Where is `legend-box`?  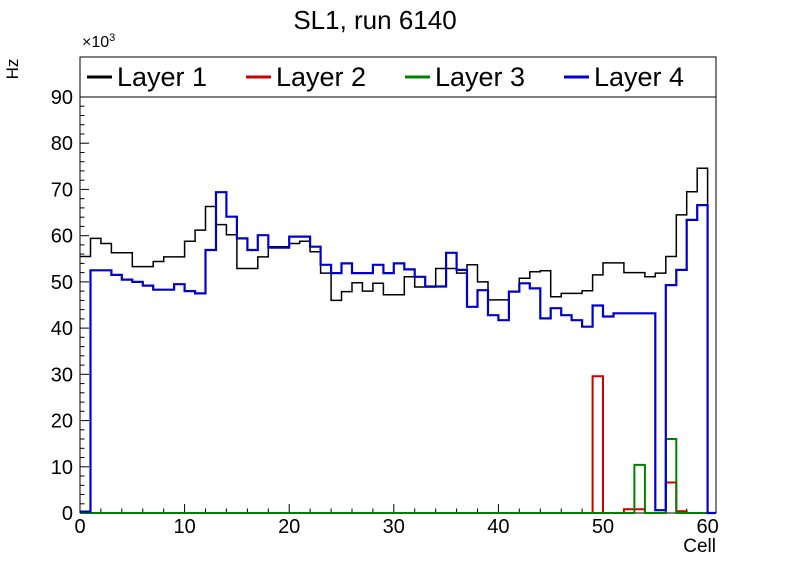 legend-box is located at coordinates (398, 77).